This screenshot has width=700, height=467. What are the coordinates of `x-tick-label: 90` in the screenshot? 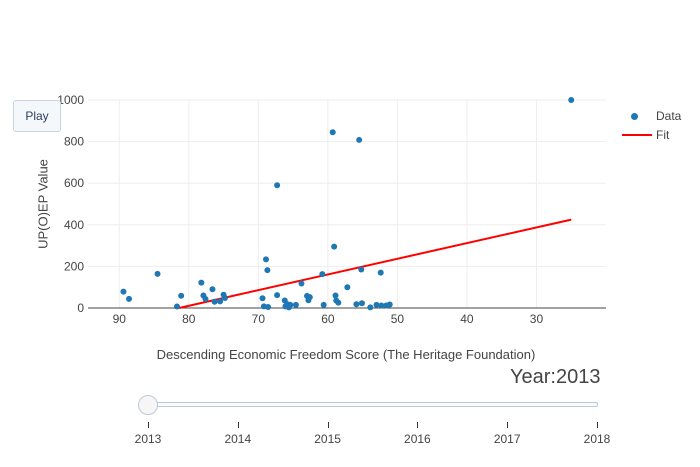 It's located at (120, 319).